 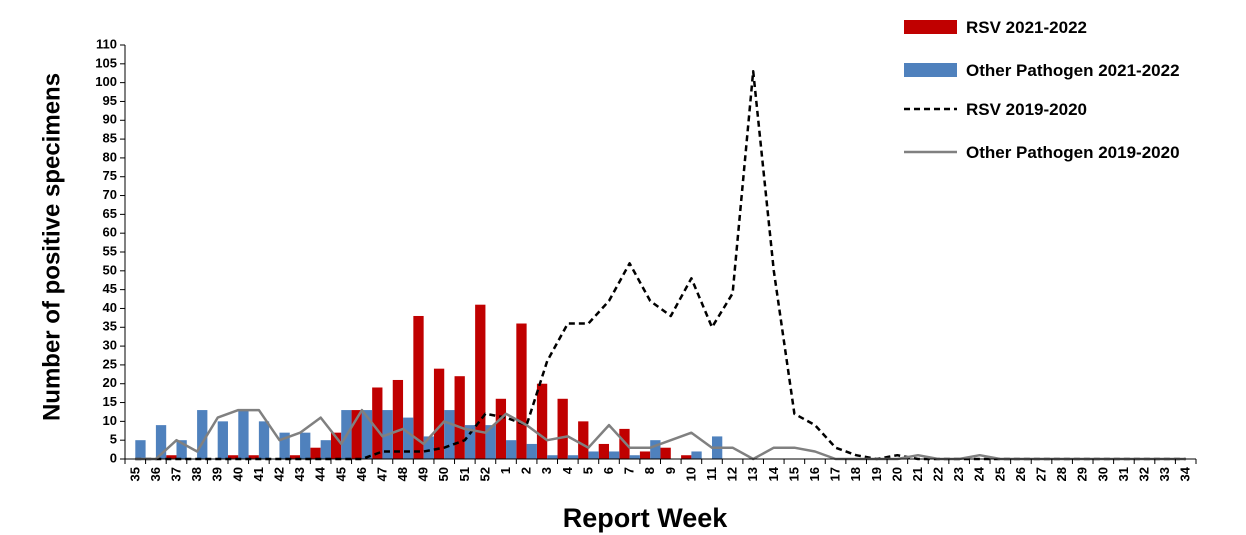 What do you see at coordinates (464, 474) in the screenshot?
I see `x-tick-label: 51` at bounding box center [464, 474].